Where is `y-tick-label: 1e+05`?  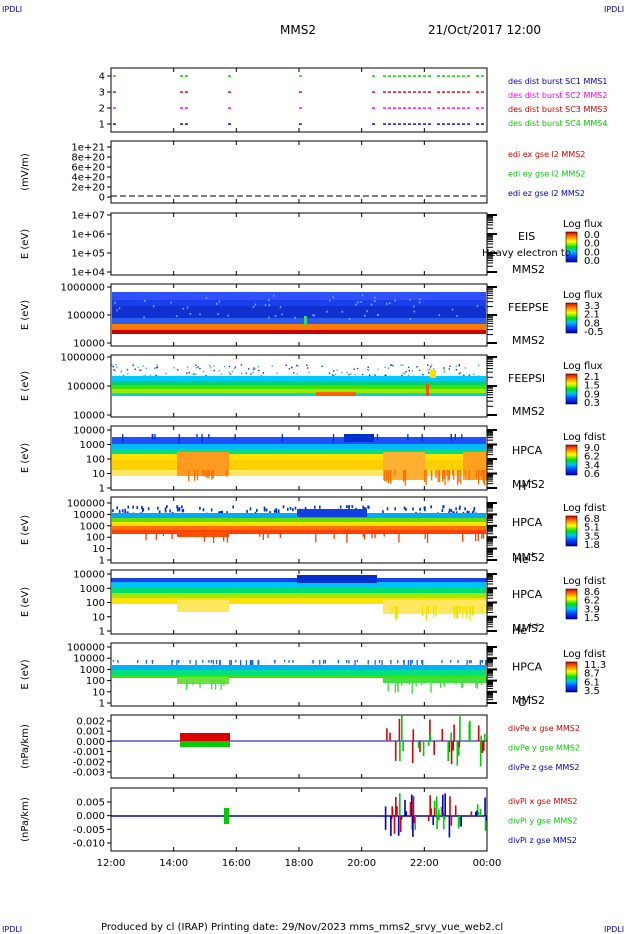
y-tick-label: 1e+05 is located at coordinates (88, 254).